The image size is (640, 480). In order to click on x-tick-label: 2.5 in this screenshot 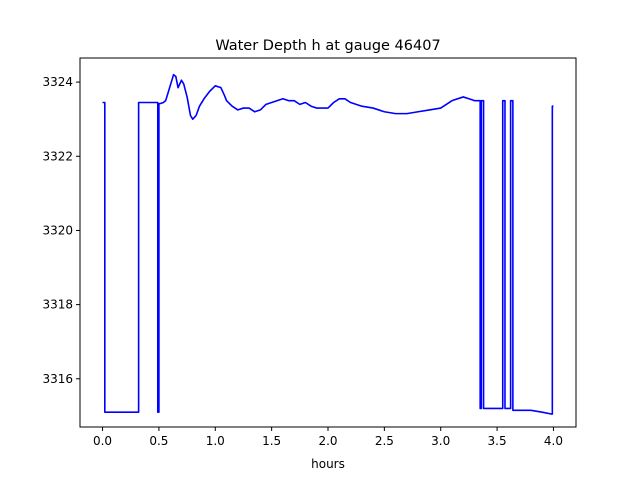, I will do `click(384, 441)`.